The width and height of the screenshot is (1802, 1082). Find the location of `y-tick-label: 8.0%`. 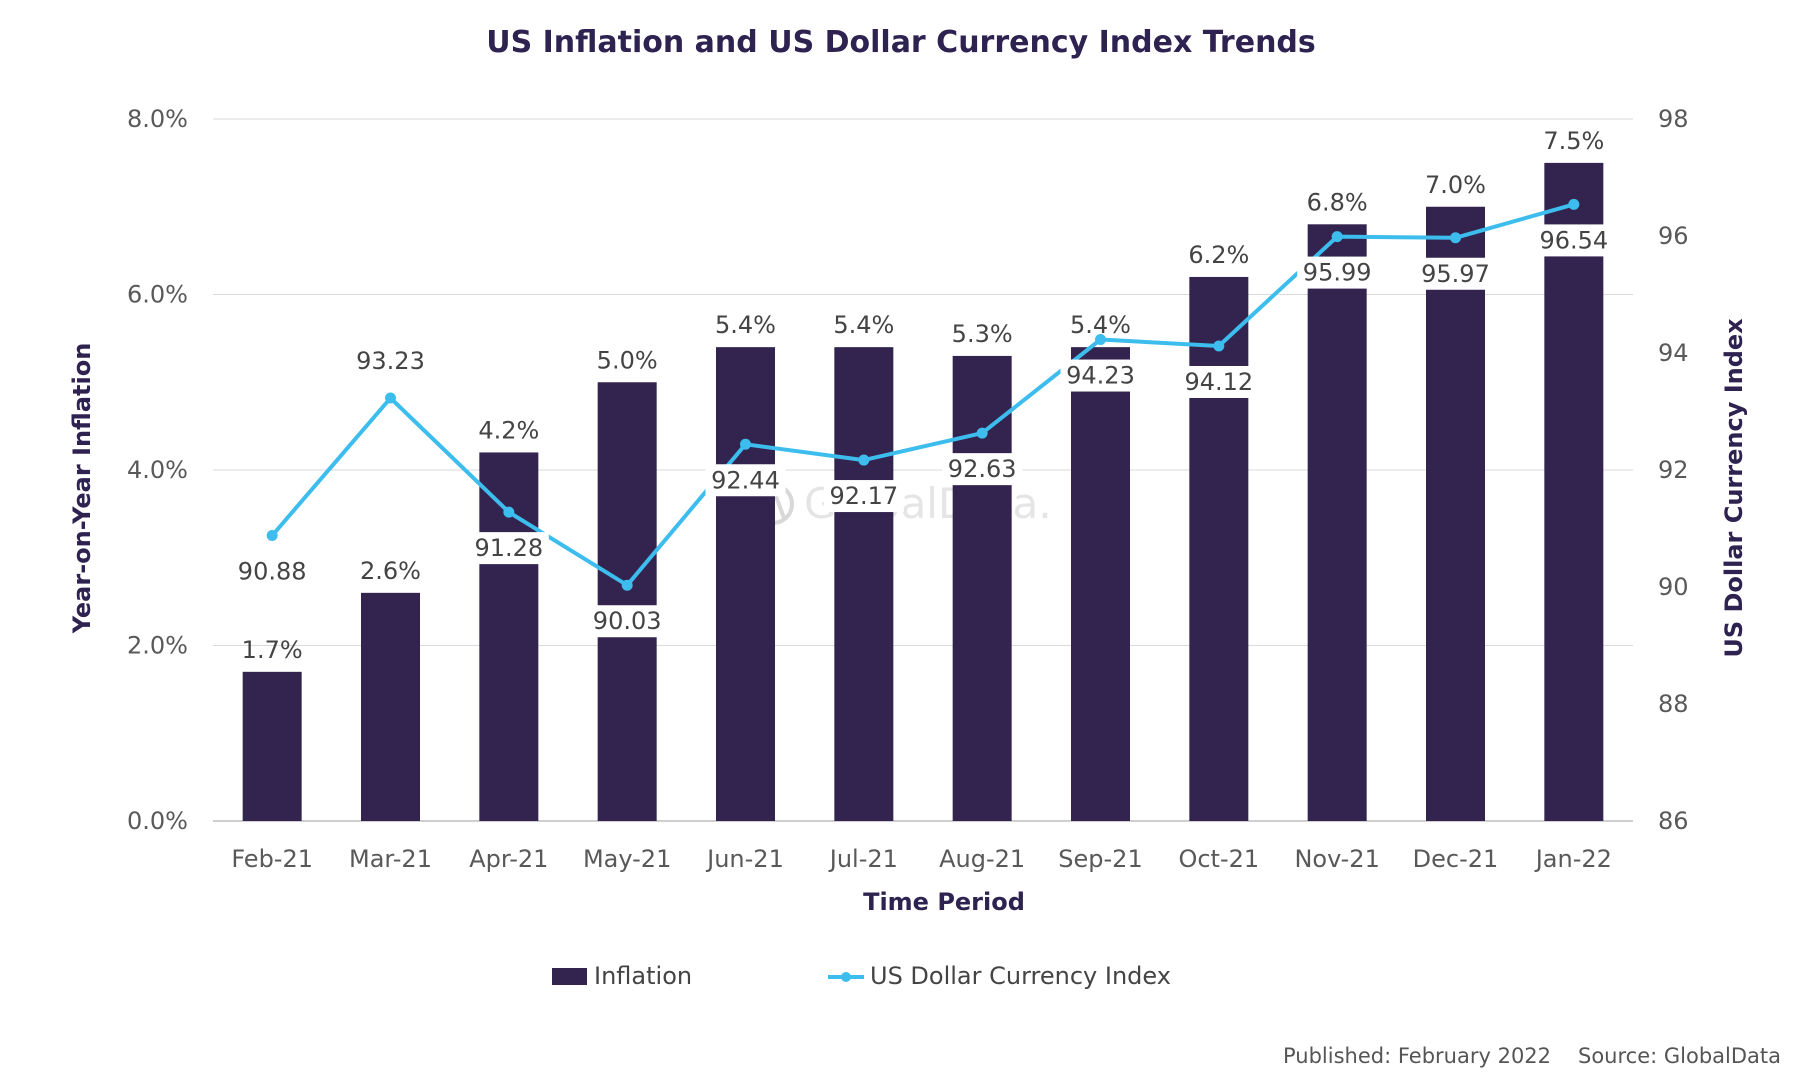

y-tick-label: 8.0% is located at coordinates (157, 119).